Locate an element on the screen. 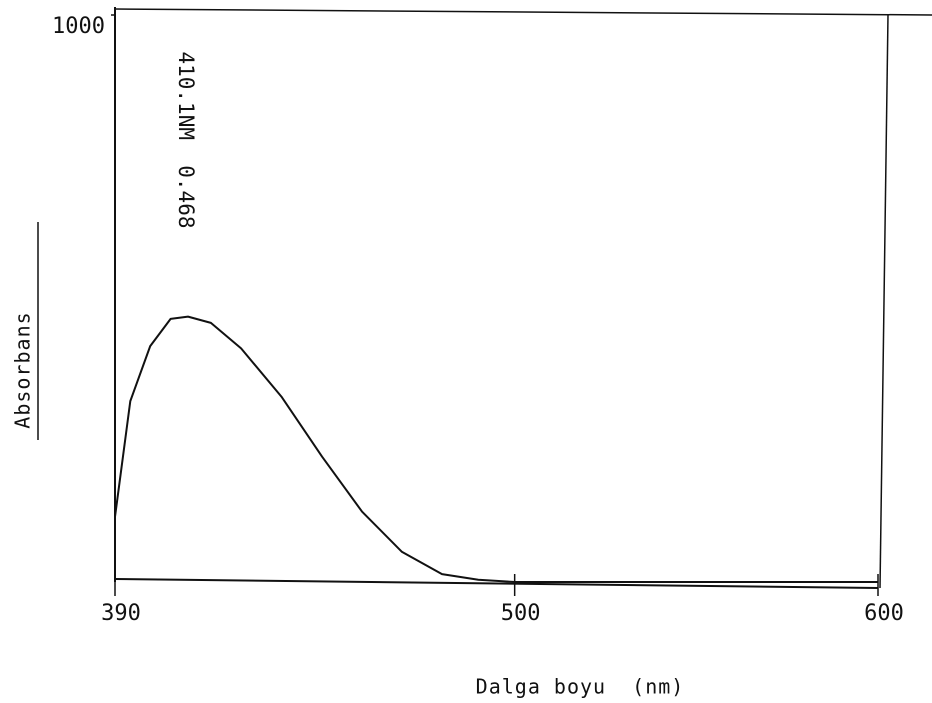 This screenshot has width=932, height=703. x-axis-label: Dalga boyu (nm) is located at coordinates (580, 687).